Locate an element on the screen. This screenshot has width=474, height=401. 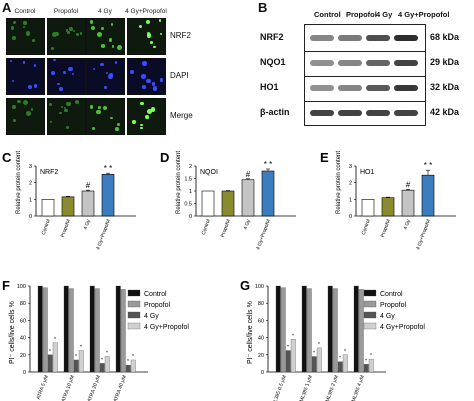
y-tick-label: 40 is located at coordinates (261, 339).